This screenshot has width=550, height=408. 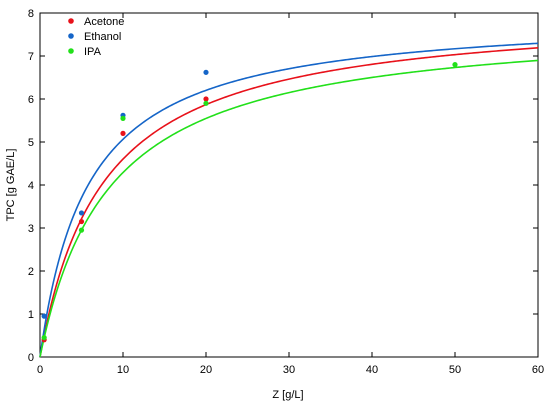 I want to click on x-tick-label: 0, so click(x=40, y=370).